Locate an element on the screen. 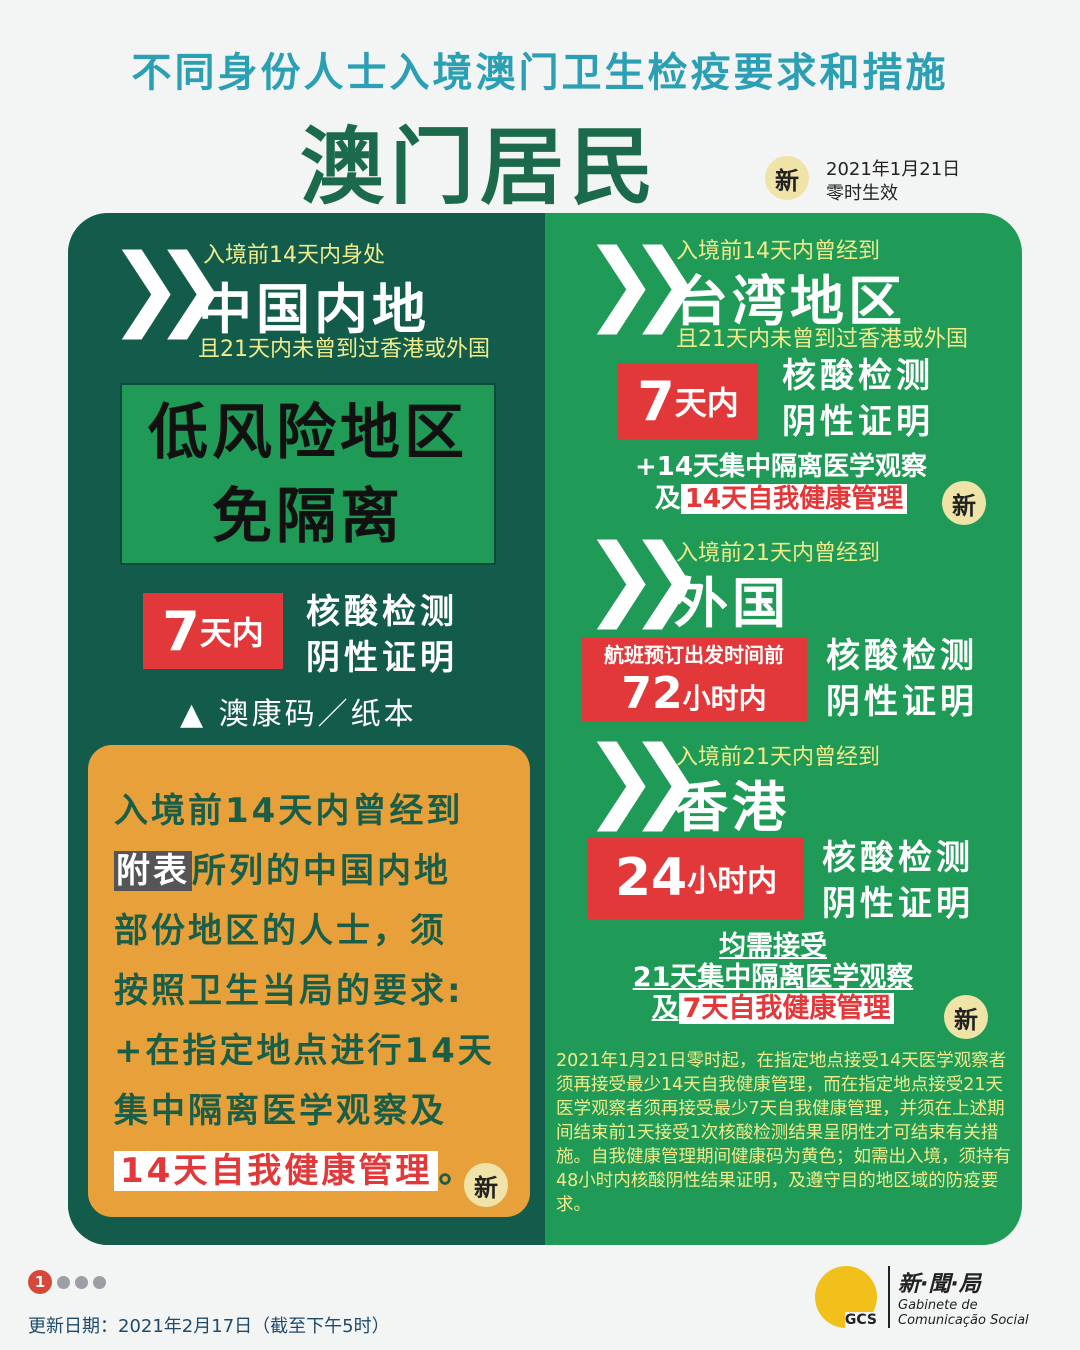  foreign-test: 核酸检测 阴性证明 is located at coordinates (902, 679).